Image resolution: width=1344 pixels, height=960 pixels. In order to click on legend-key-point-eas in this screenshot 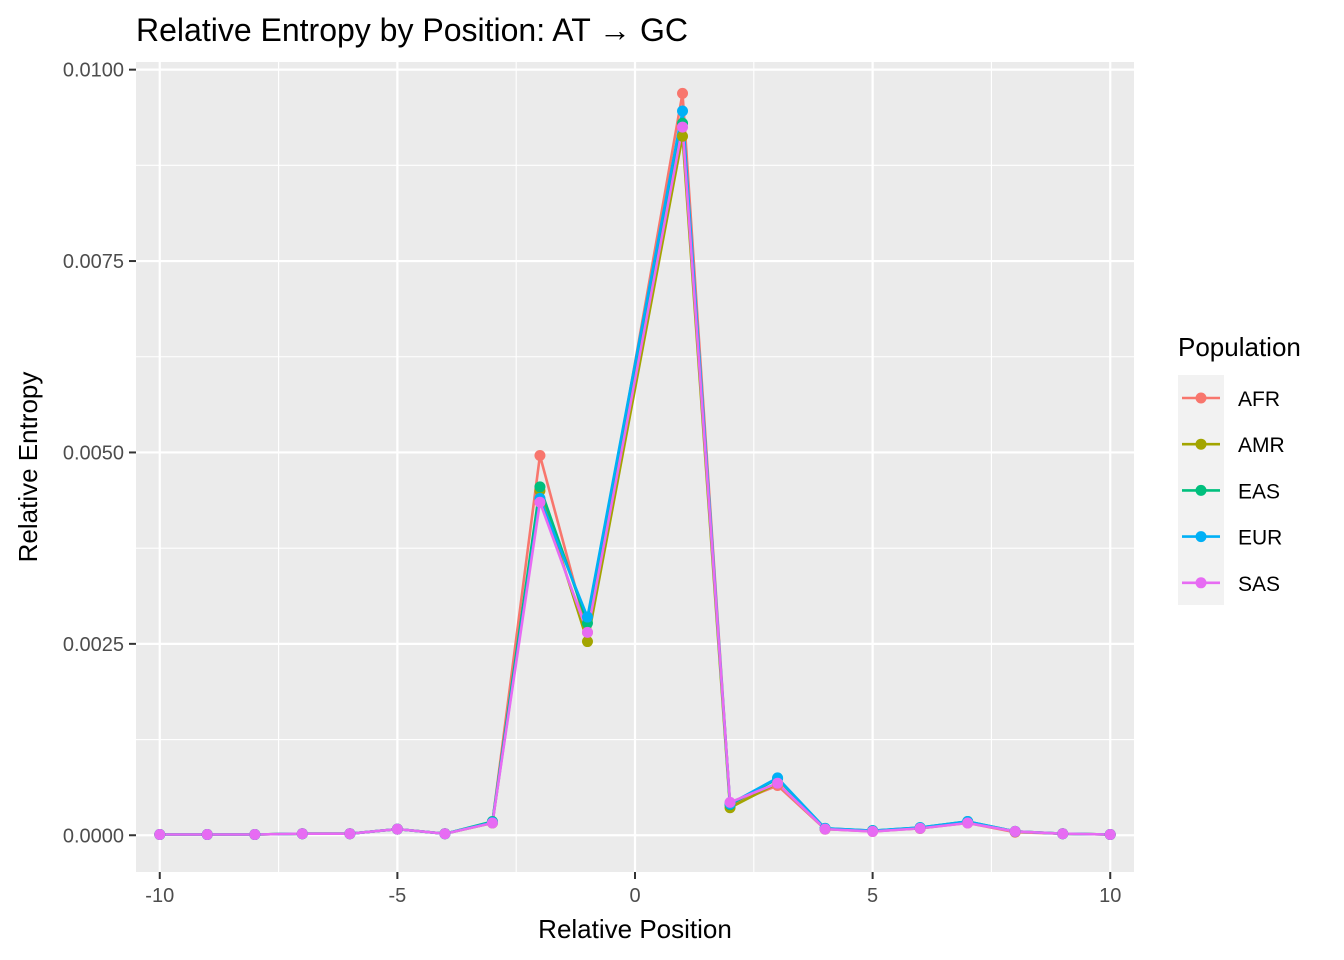, I will do `click(1201, 490)`.